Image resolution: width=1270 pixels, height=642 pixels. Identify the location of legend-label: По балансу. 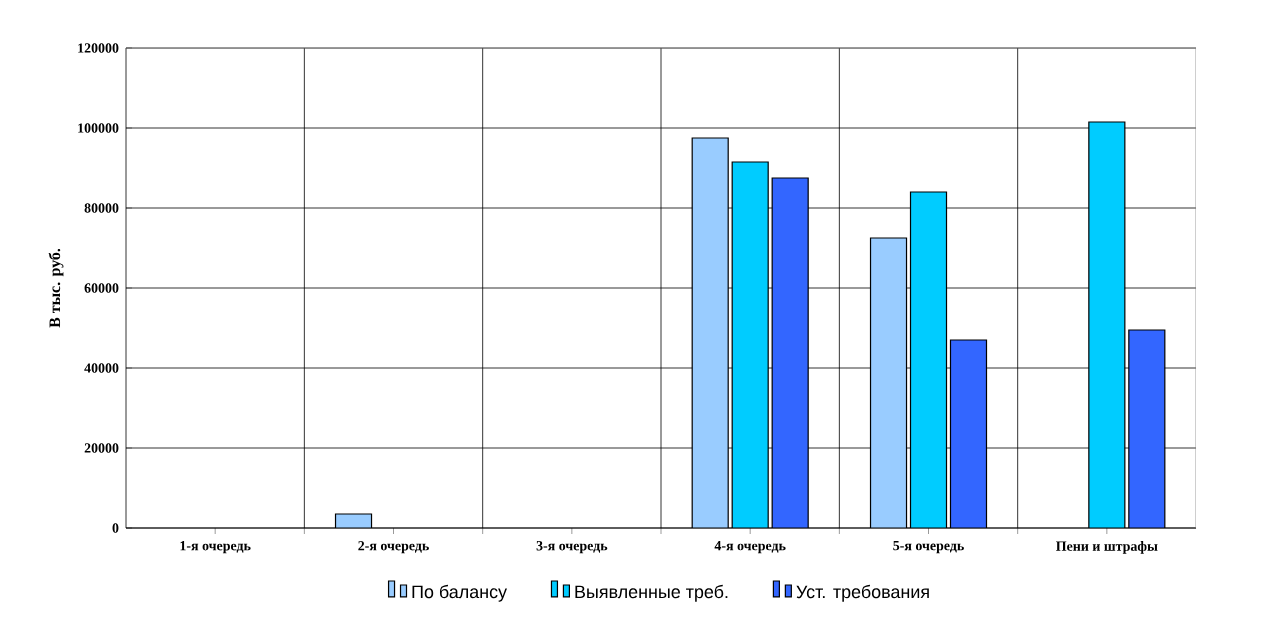
(459, 593).